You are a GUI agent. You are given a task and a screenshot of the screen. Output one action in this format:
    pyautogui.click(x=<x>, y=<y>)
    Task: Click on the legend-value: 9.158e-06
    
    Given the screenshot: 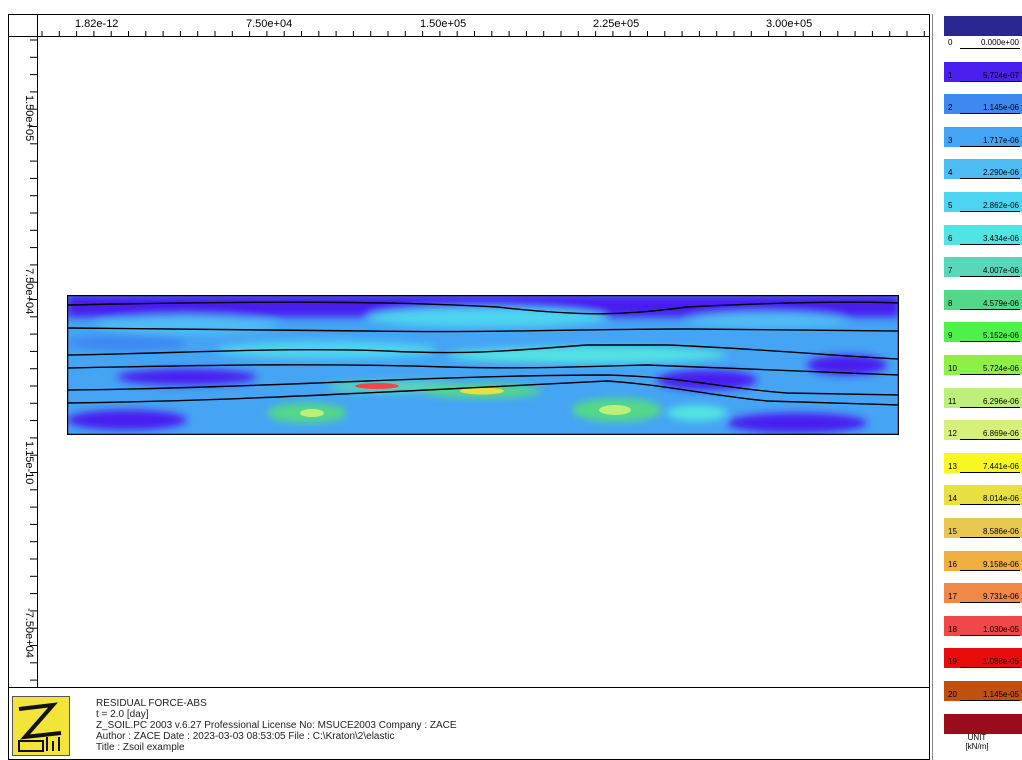 What is the action you would take?
    pyautogui.click(x=1000, y=564)
    